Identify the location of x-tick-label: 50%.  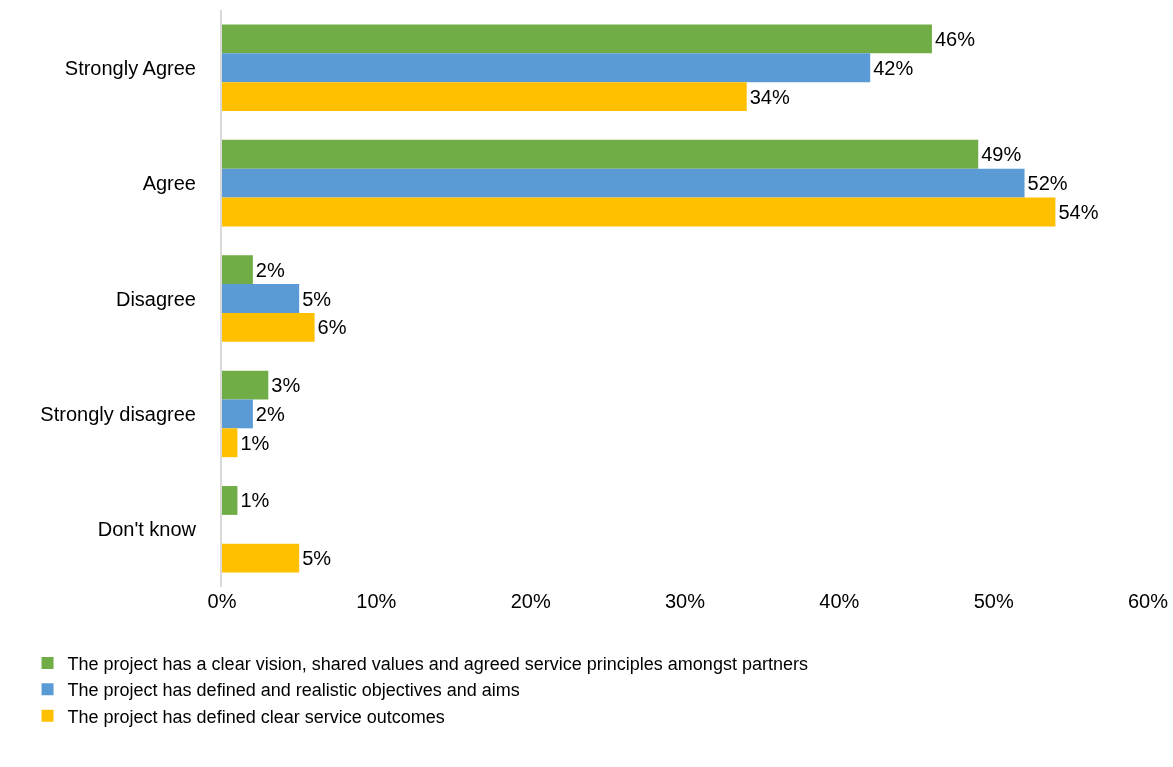
(993, 601).